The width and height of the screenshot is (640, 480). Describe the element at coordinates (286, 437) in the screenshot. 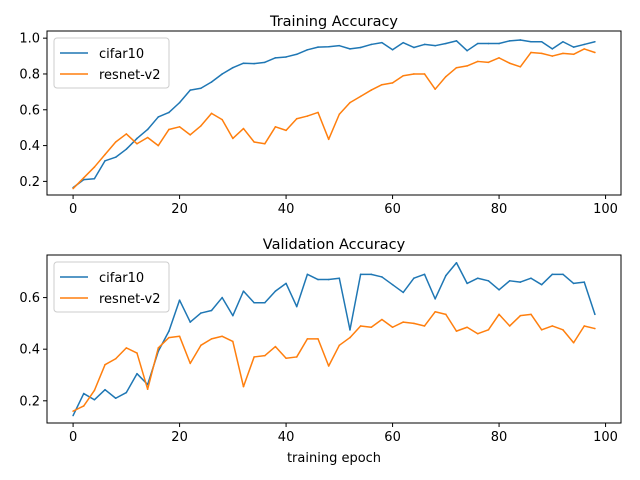

I see `x-tick-label: 40` at that location.